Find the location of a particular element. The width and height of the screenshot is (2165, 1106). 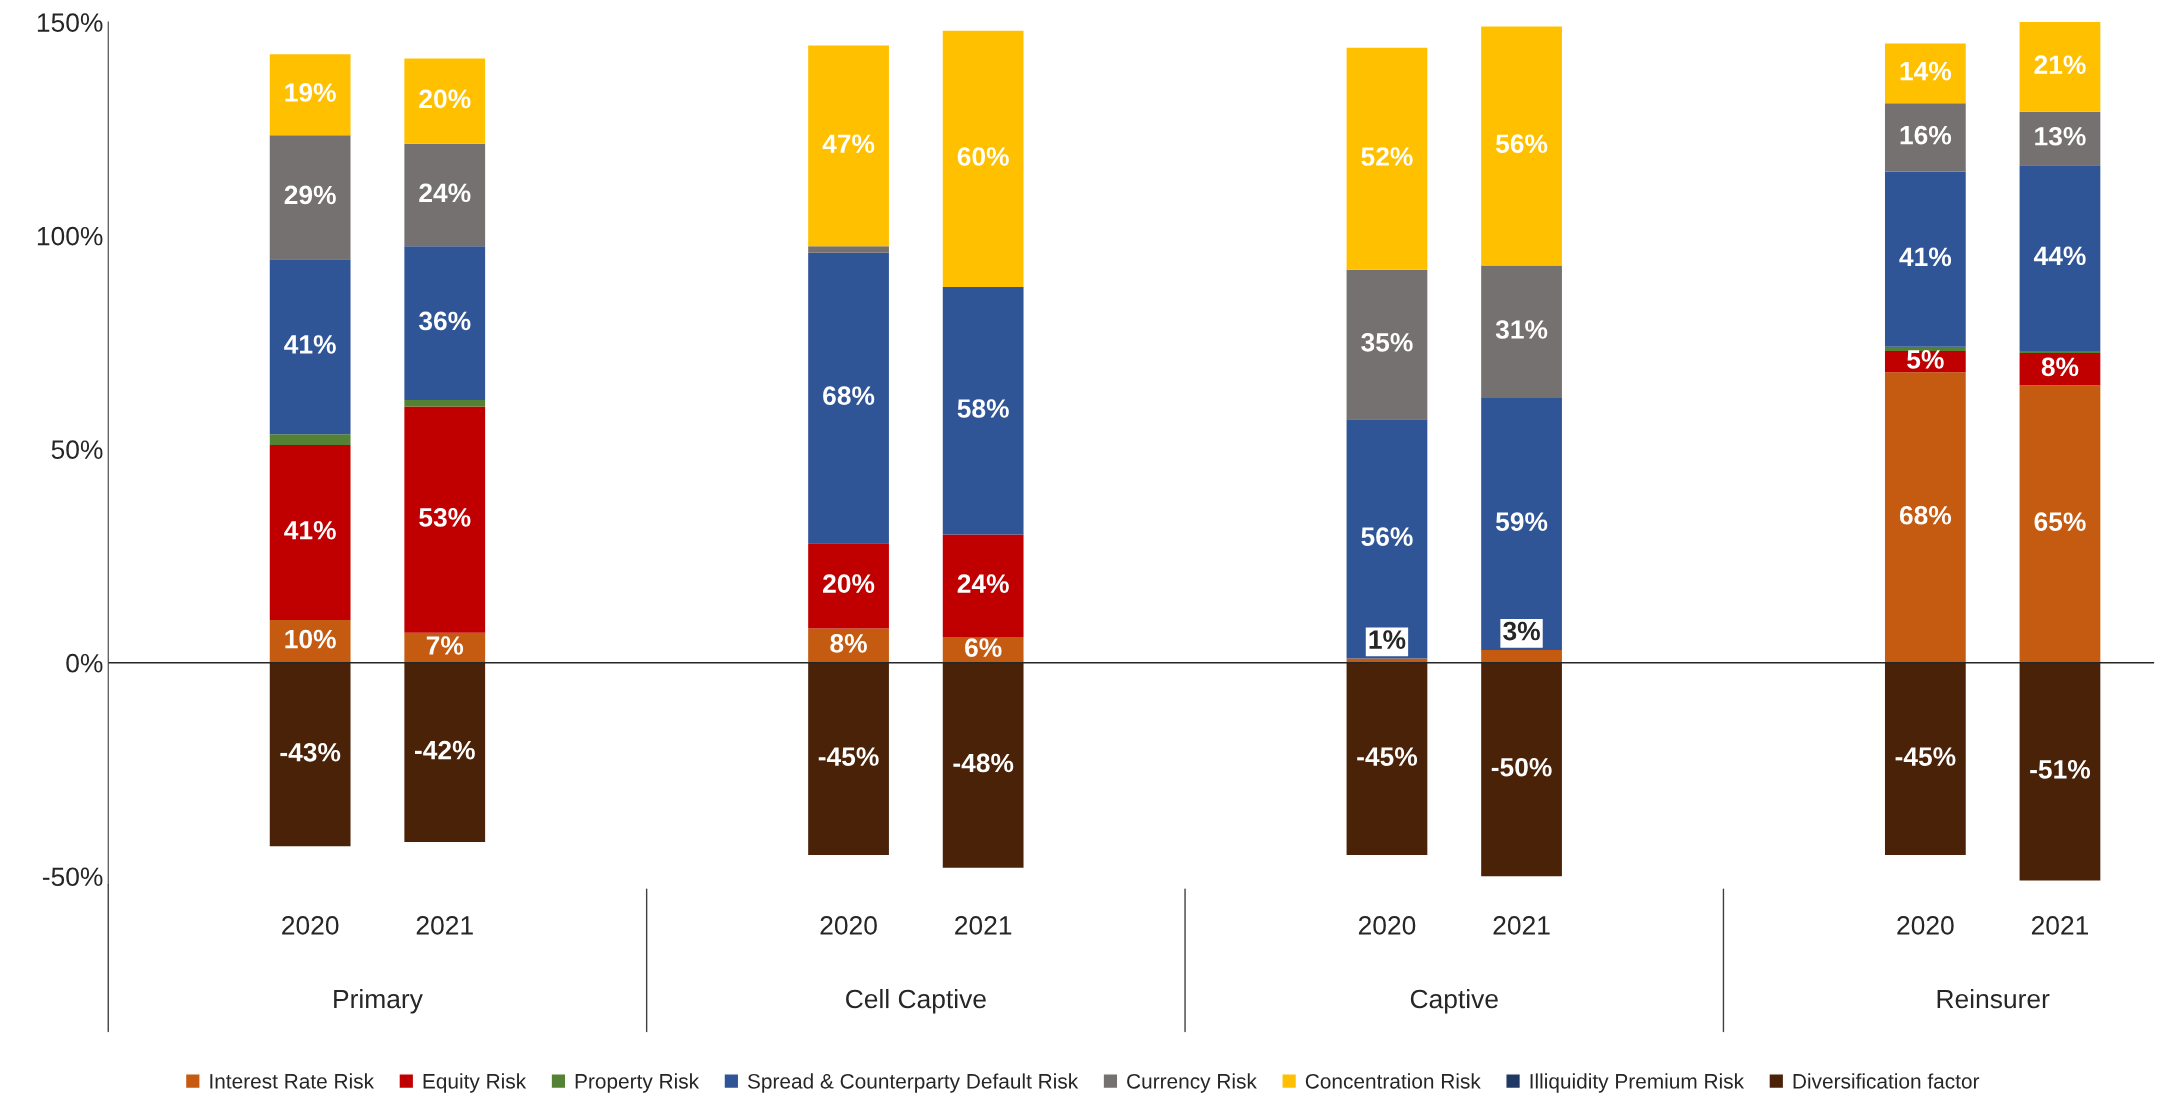

data-label: 52% is located at coordinates (1387, 156).